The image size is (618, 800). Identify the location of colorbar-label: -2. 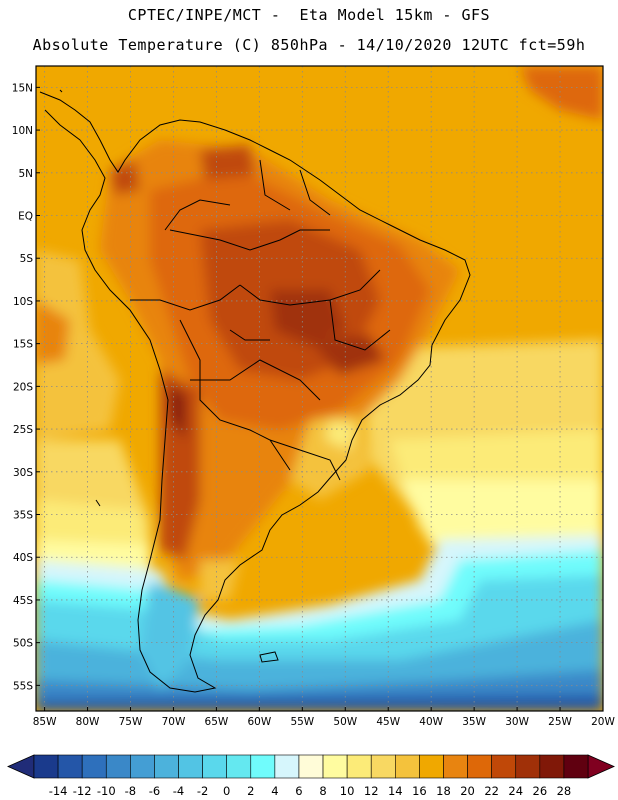
(202, 791).